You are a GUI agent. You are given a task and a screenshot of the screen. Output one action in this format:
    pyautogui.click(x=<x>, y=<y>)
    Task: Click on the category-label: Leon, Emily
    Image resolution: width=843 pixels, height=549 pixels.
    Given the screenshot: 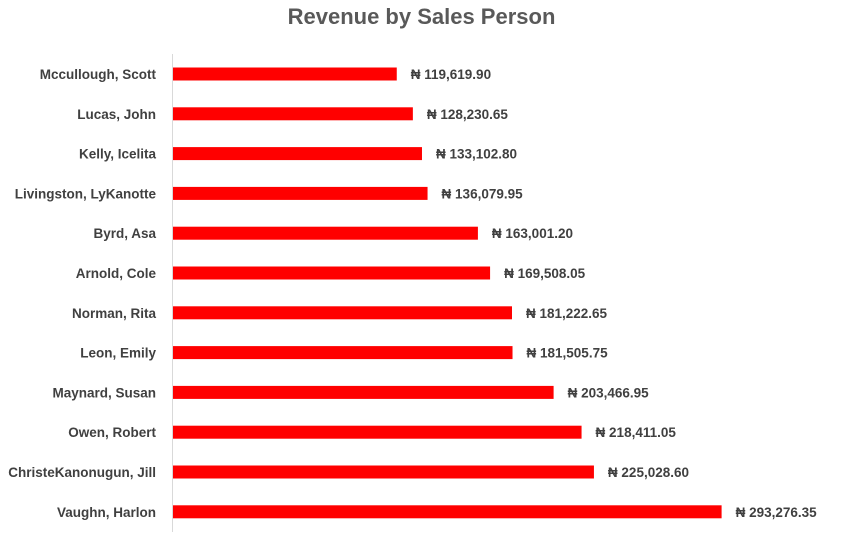 What is the action you would take?
    pyautogui.click(x=118, y=353)
    